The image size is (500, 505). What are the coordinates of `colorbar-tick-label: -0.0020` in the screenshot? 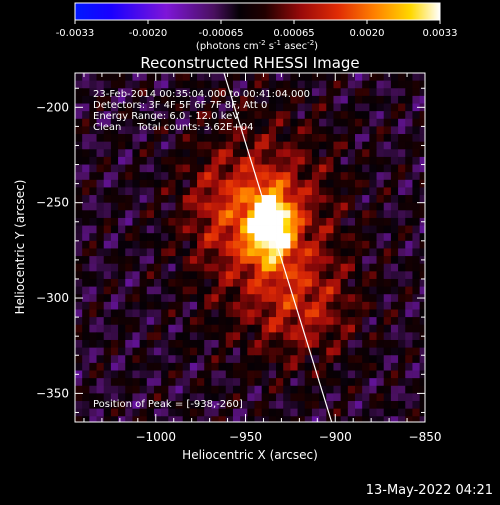 It's located at (148, 33).